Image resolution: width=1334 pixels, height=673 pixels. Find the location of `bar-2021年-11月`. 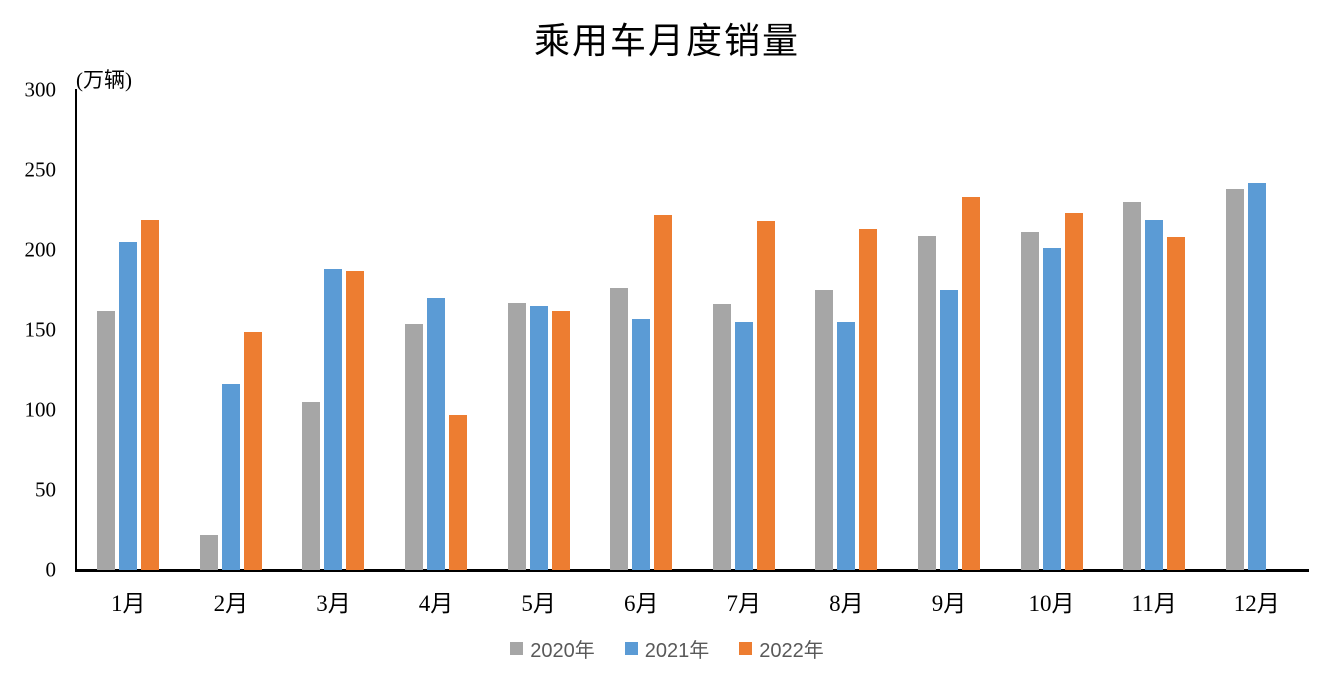

bar-2021年-11月 is located at coordinates (1154, 394).